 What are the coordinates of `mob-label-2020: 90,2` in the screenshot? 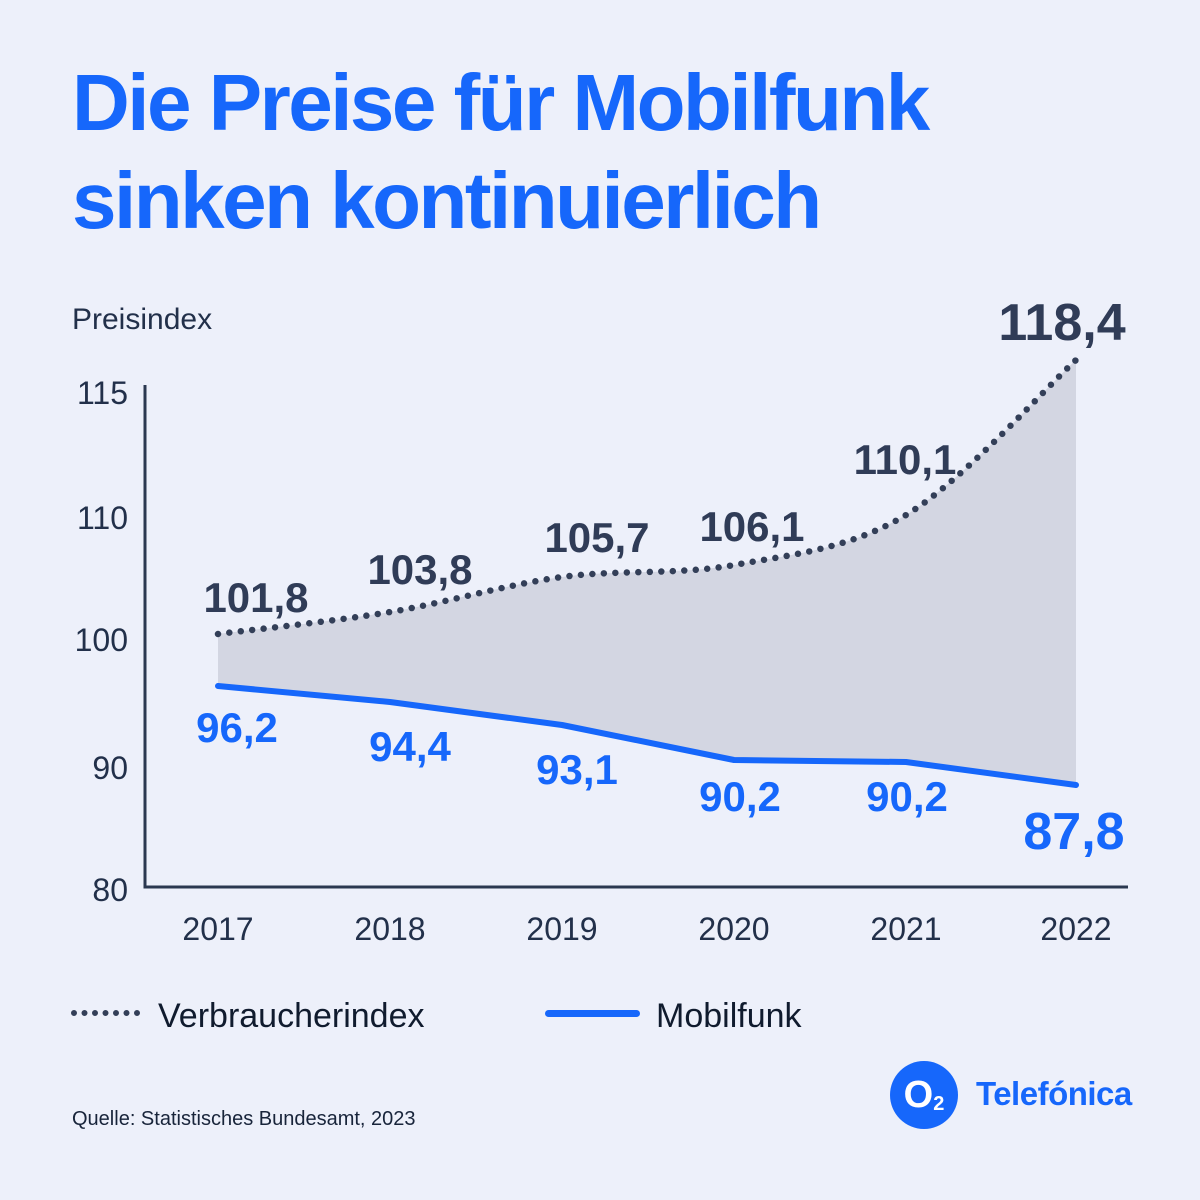 It's located at (740, 796).